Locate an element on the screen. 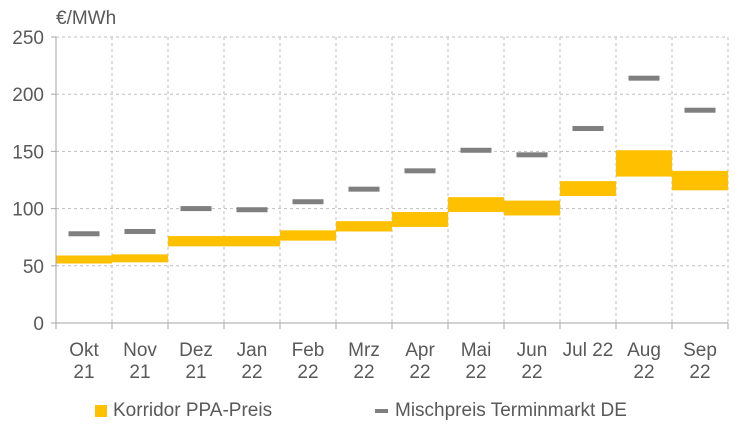 Image resolution: width=748 pixels, height=444 pixels. x-tick-label: Jun 22 is located at coordinates (532, 361).